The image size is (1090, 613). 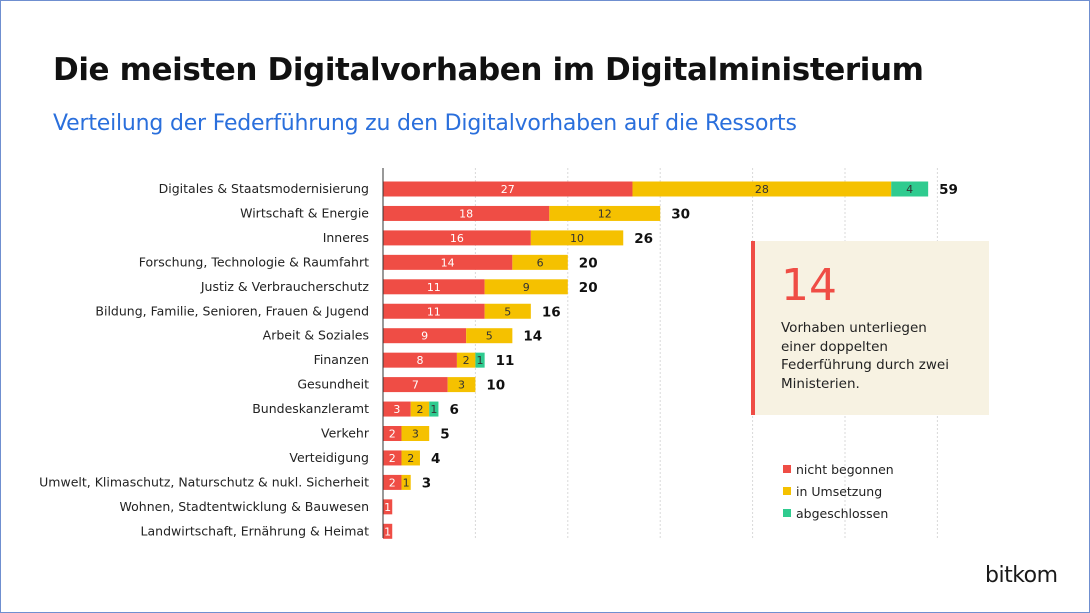 What do you see at coordinates (310, 408) in the screenshot?
I see `category-label: Bundeskanzleramt` at bounding box center [310, 408].